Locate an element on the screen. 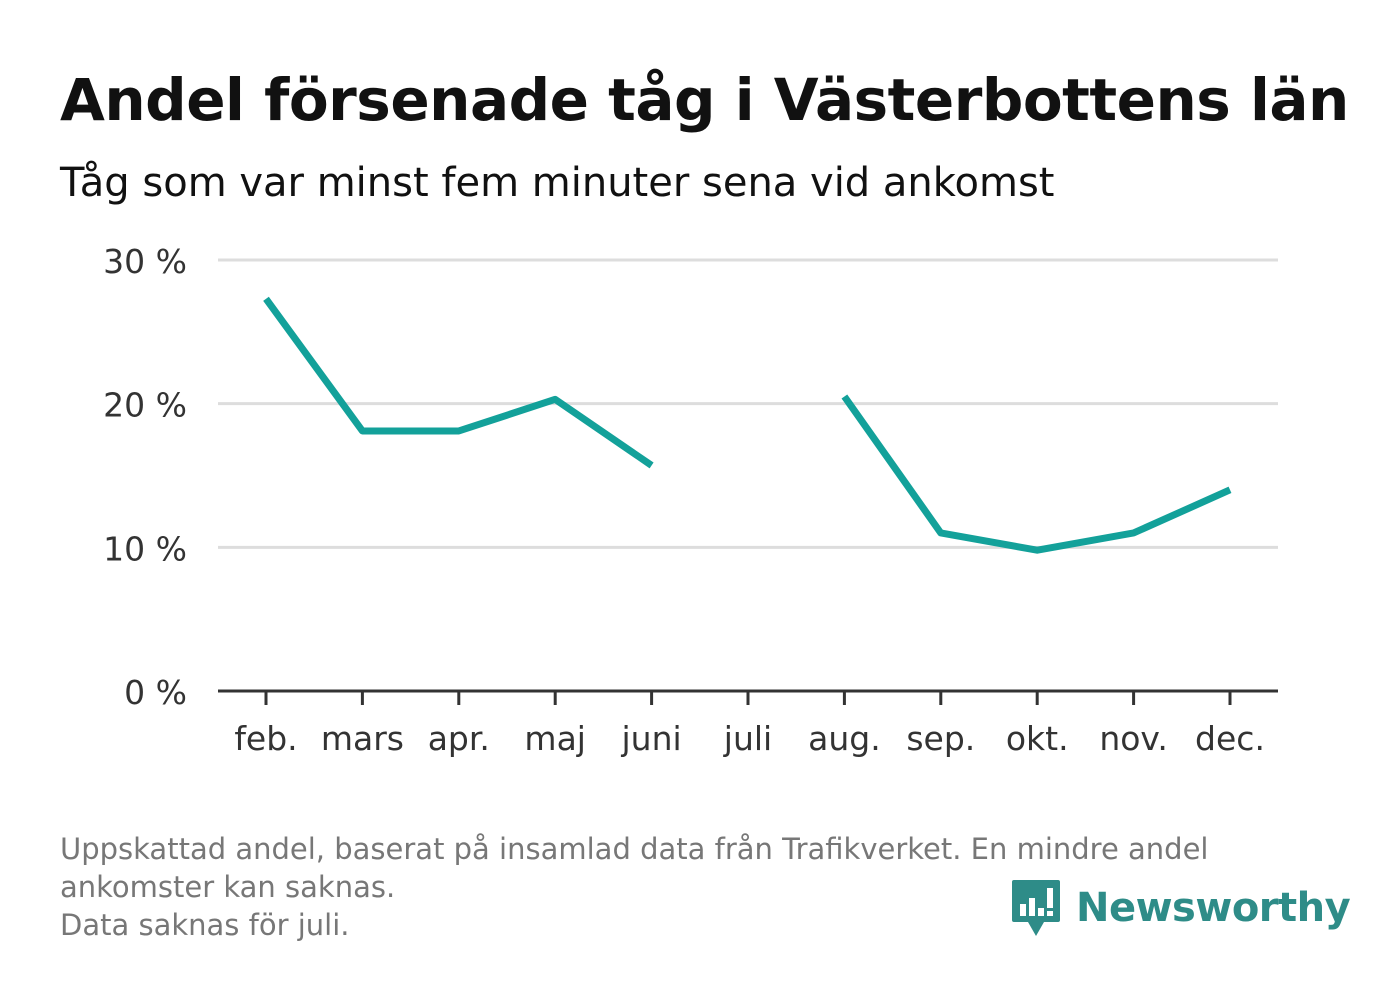 This screenshot has width=1382, height=999. footer-line-3: Data saknas för juli. is located at coordinates (205, 925).